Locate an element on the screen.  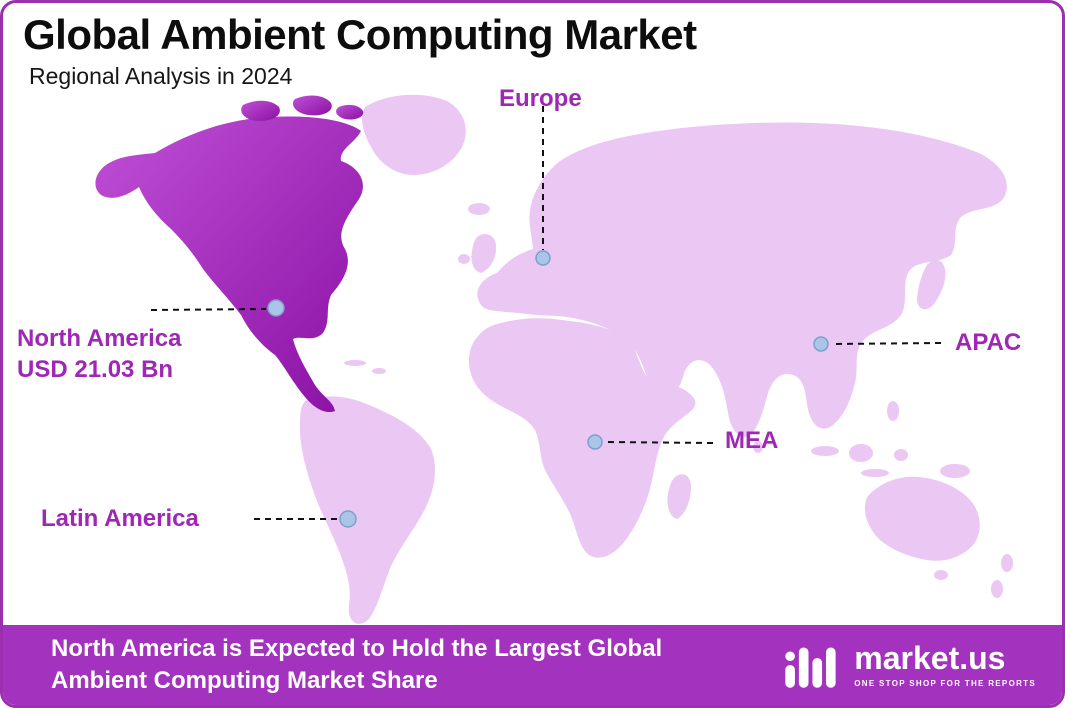
page-subtitle: Regional Analysis in 2024 is located at coordinates (161, 76).